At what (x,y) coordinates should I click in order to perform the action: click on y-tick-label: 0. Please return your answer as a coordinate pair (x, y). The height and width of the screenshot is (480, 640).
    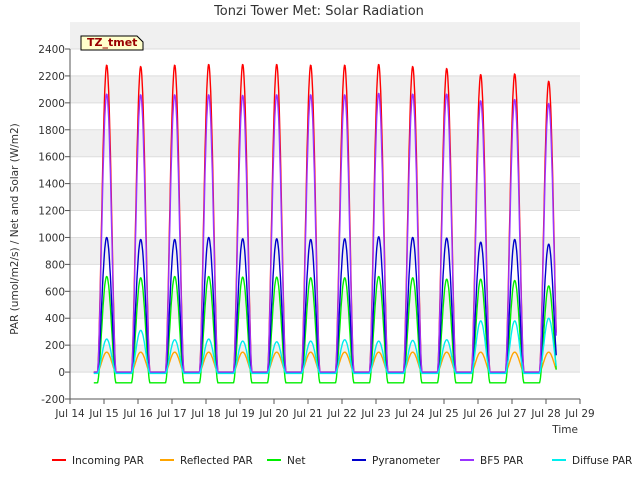
    Looking at the image, I should click on (61, 373).